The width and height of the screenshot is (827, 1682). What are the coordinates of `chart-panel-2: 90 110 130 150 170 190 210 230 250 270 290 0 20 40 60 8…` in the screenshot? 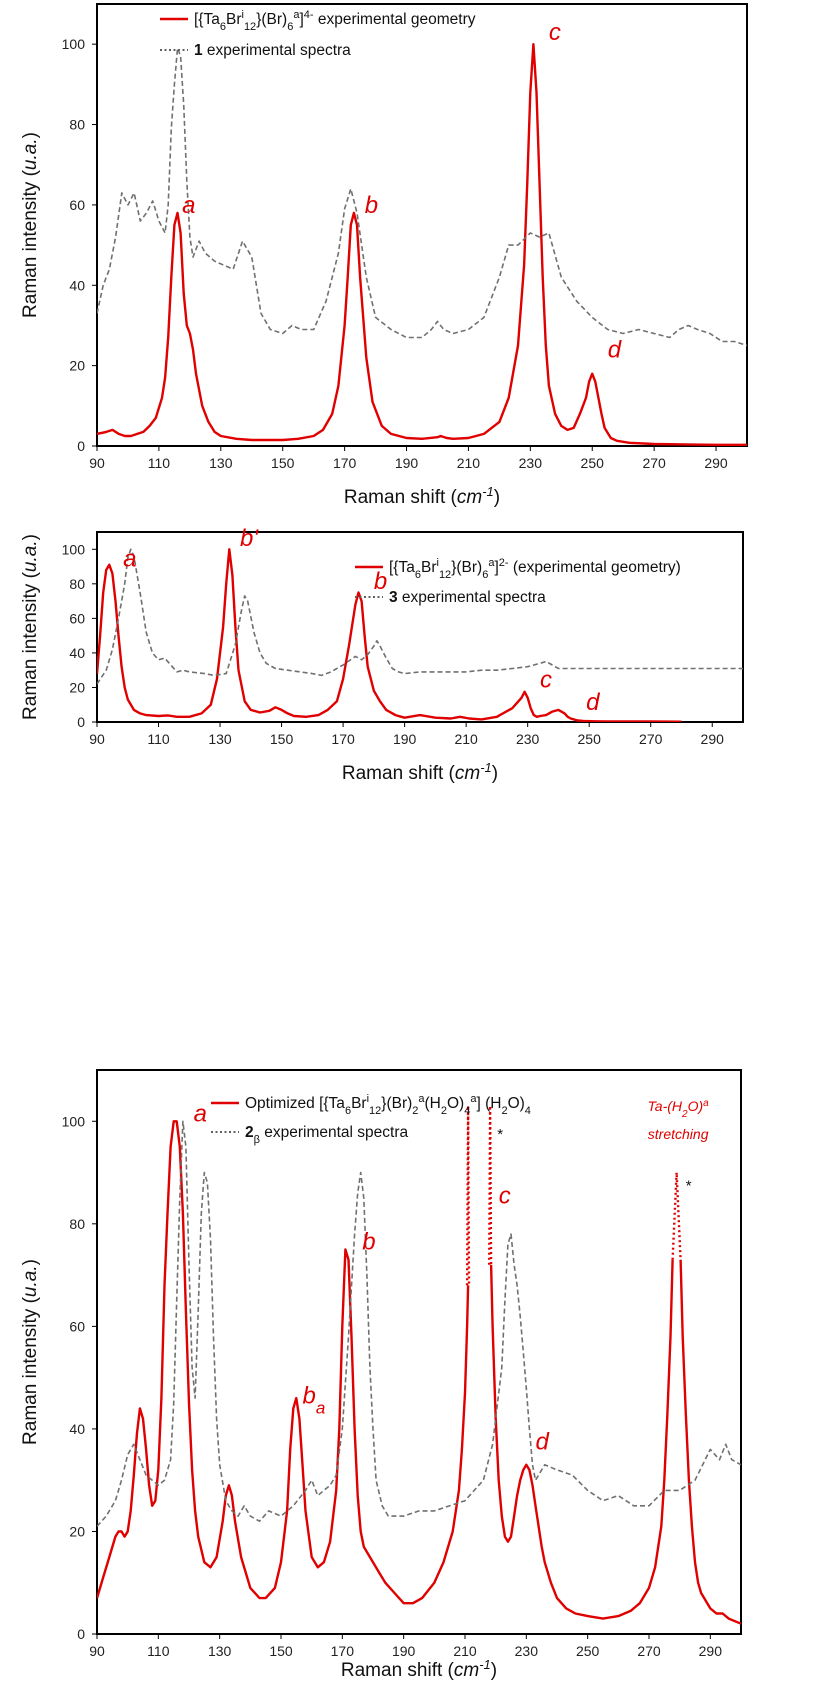 It's located at (382, 655).